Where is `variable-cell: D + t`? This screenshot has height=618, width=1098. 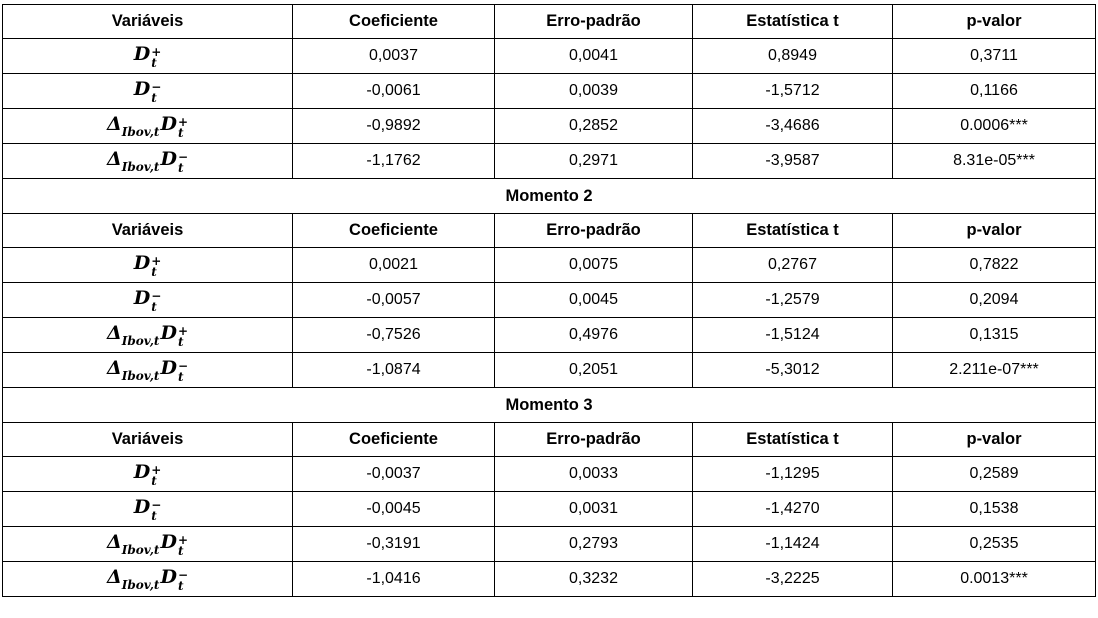
variable-cell: D + t is located at coordinates (147, 474).